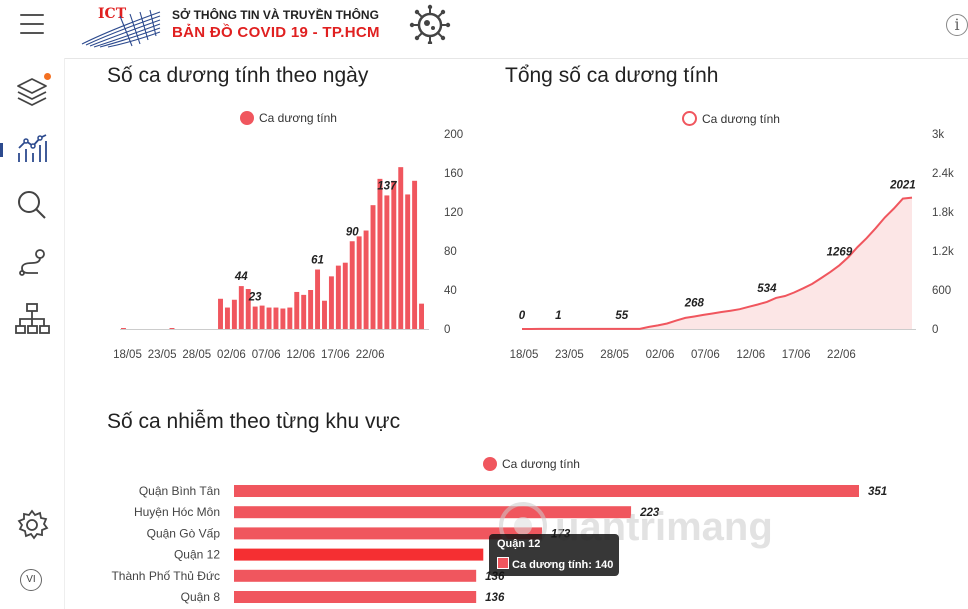 This screenshot has height=609, width=968. What do you see at coordinates (112, 14) in the screenshot?
I see `svg-text: ICT` at bounding box center [112, 14].